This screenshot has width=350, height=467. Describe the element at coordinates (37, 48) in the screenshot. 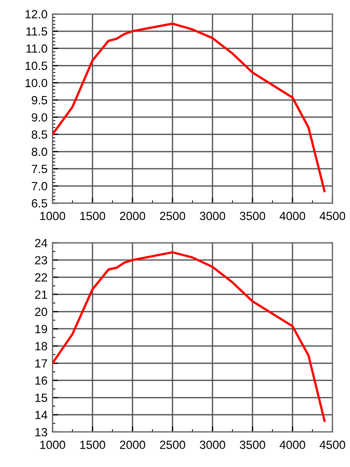

I see `y-tick-label: 11.0` at that location.